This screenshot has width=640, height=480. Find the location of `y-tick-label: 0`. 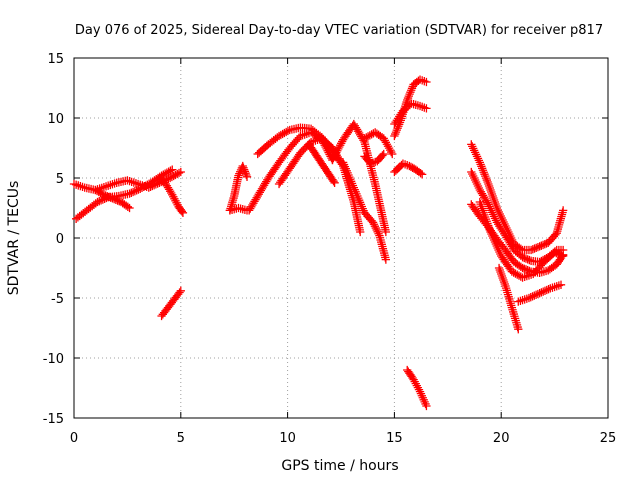

y-tick-label: 0 is located at coordinates (60, 239).